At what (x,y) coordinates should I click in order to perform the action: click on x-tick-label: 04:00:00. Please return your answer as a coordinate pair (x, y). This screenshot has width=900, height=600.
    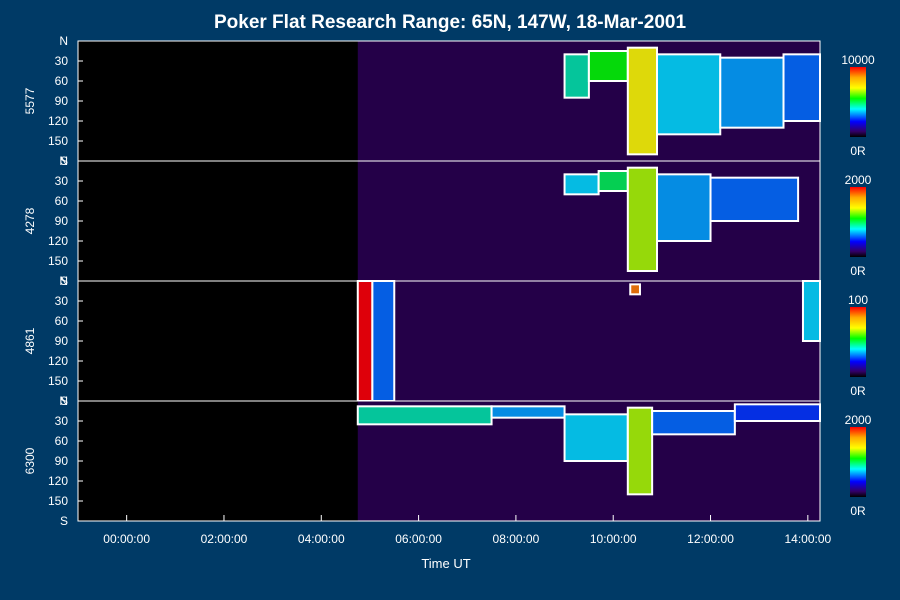
    Looking at the image, I should click on (321, 539).